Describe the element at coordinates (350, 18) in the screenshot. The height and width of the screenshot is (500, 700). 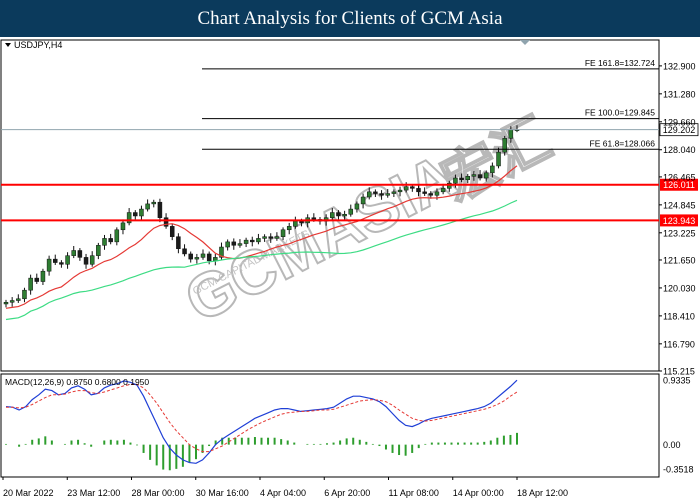
I see `banner-title: Chart Analysis for Clients of GCM Asia` at that location.